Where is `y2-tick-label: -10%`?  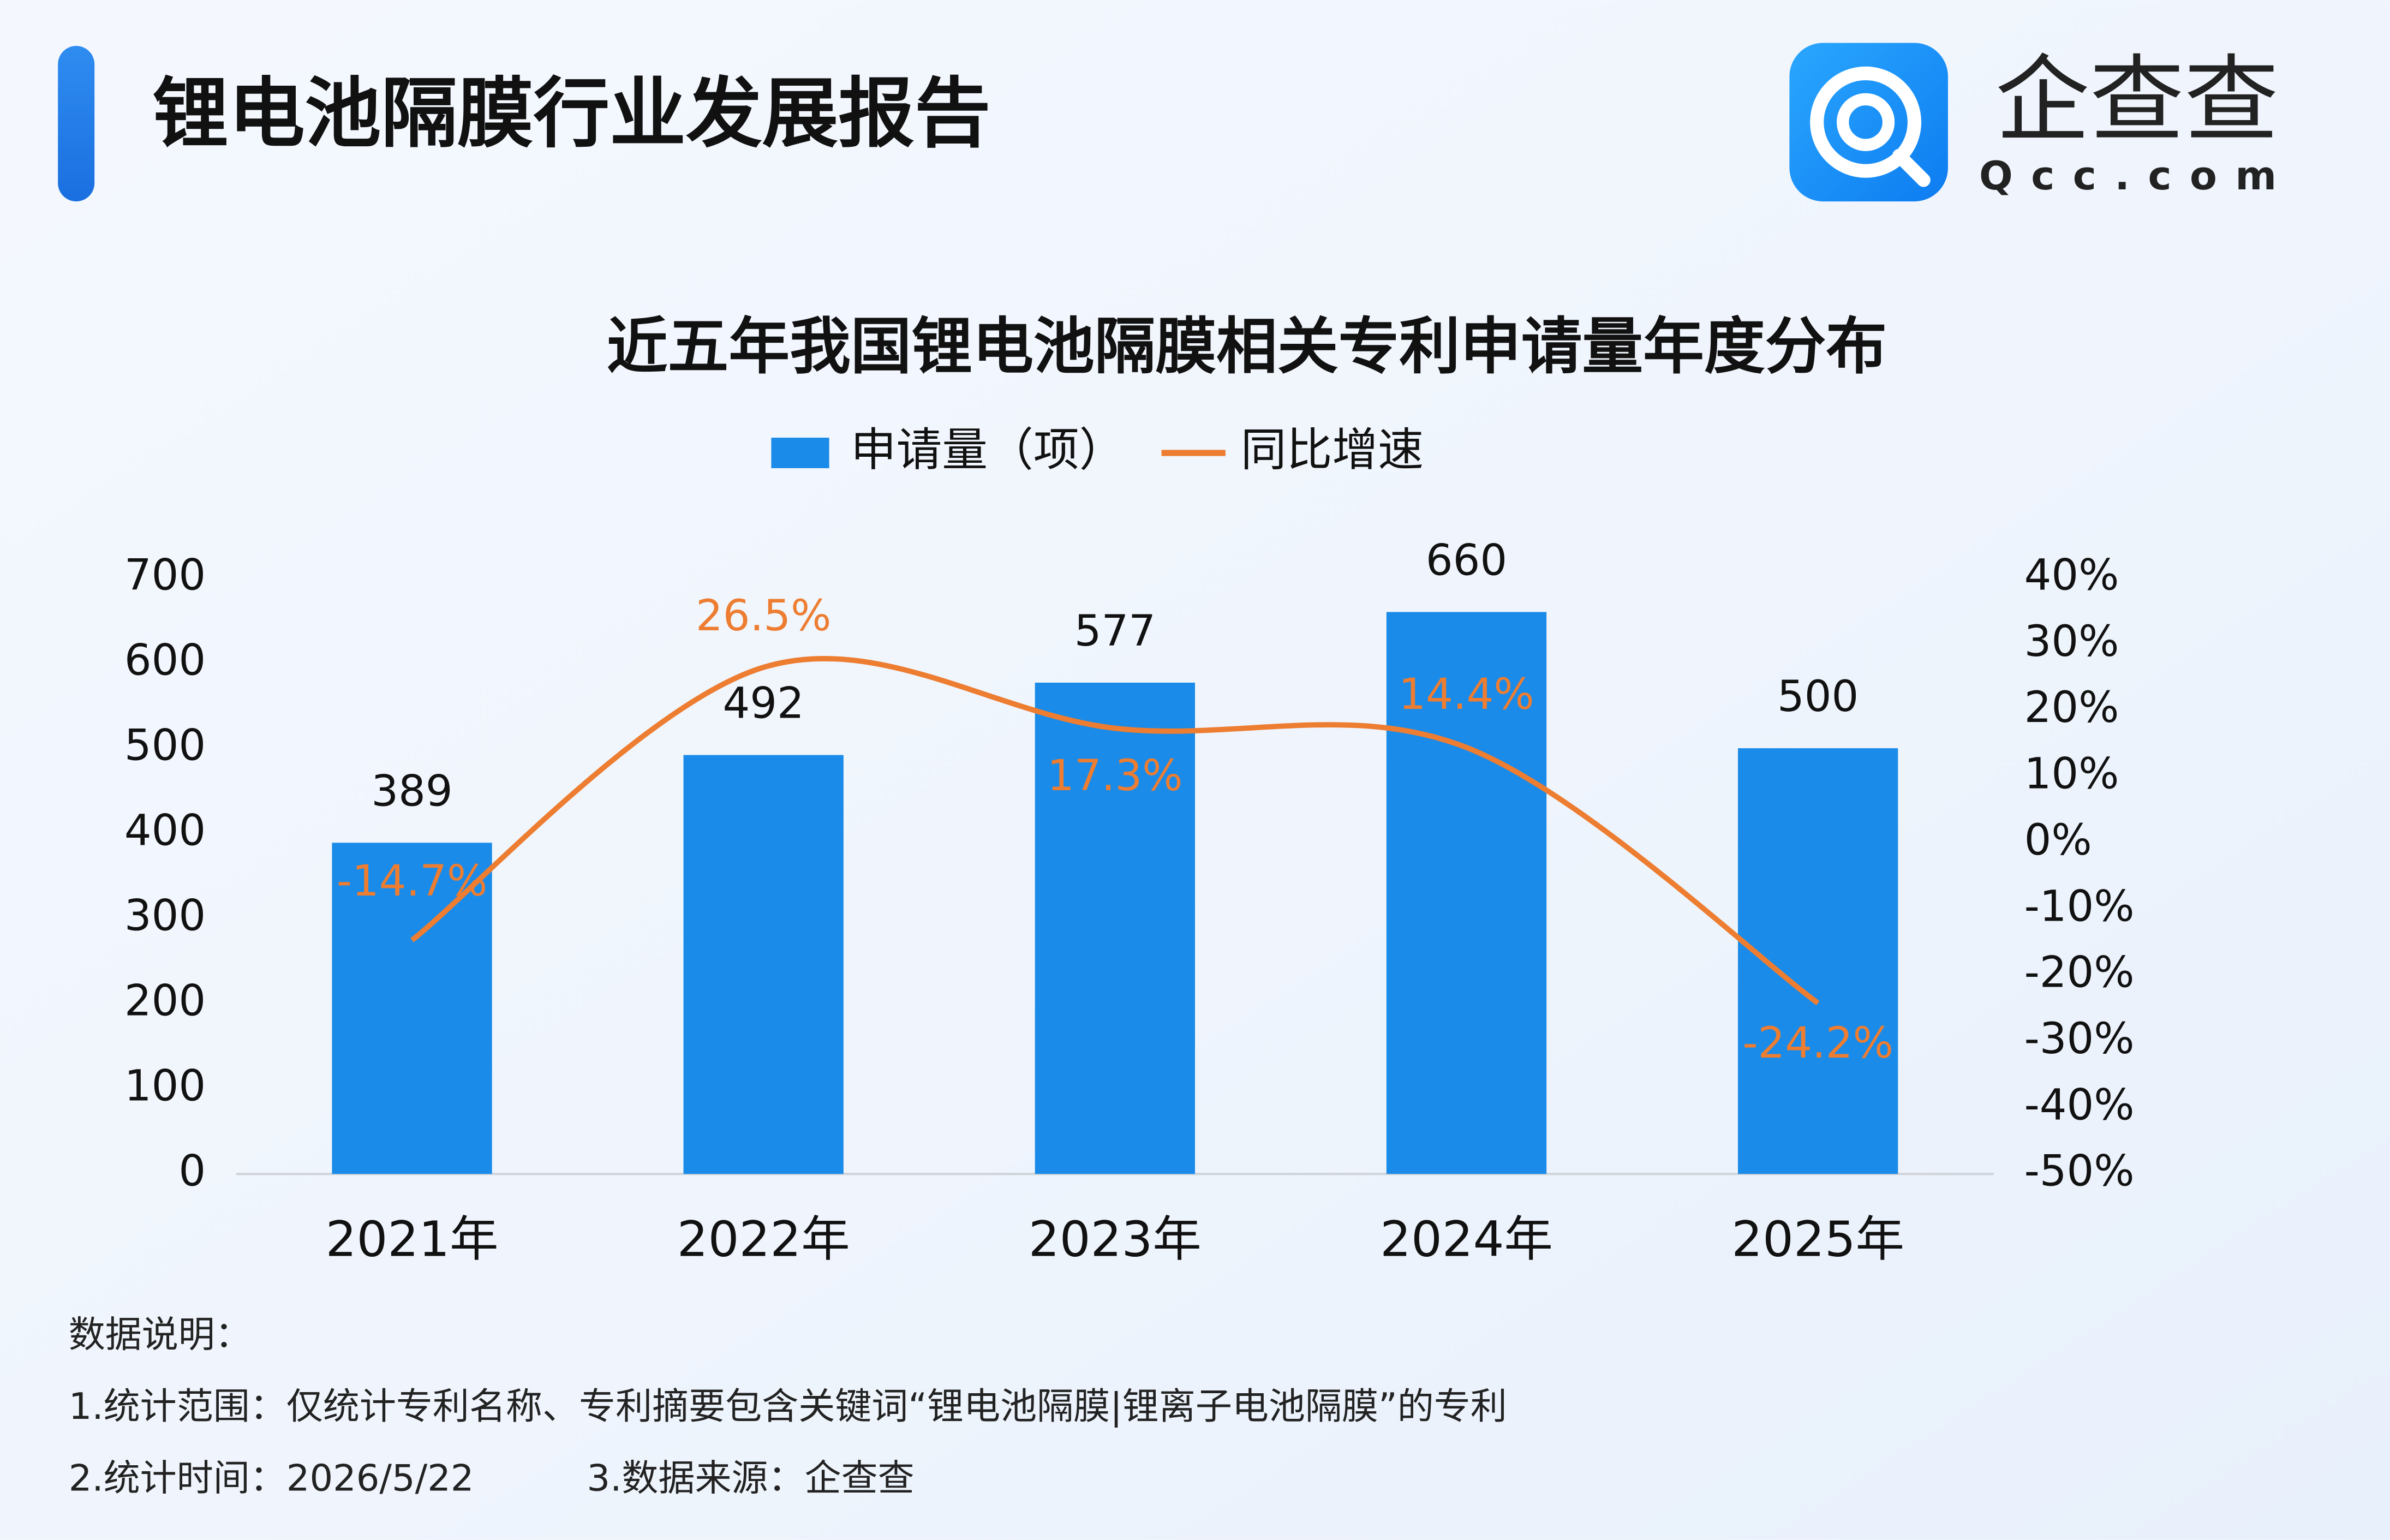 y2-tick-label: -10% is located at coordinates (2079, 906).